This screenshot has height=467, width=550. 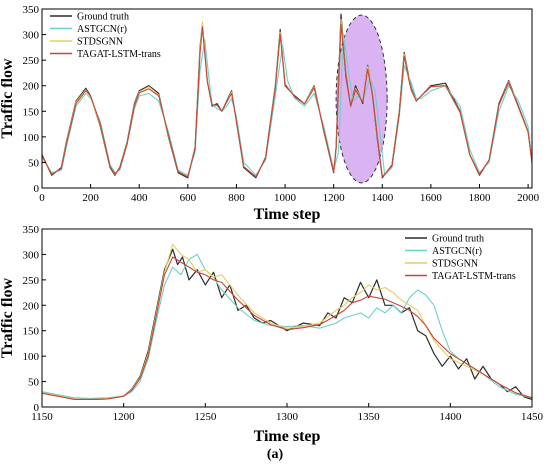 I want to click on x-tick-label: 1800, so click(x=480, y=198).